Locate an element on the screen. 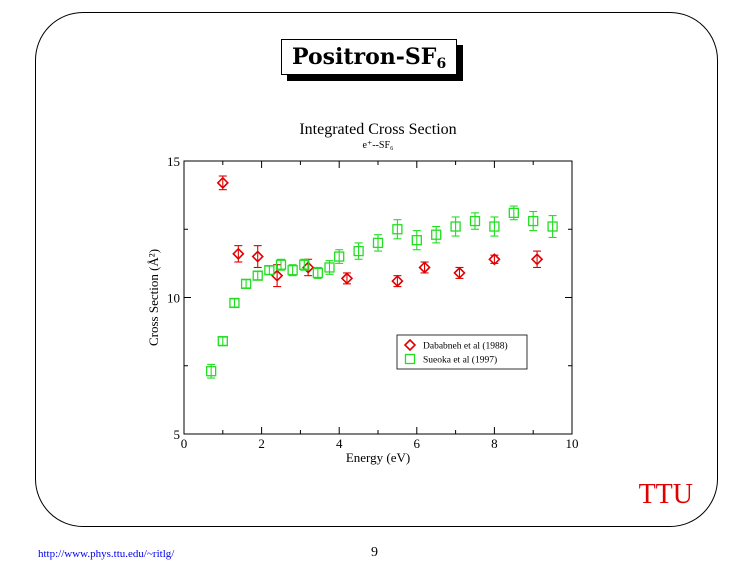 Image resolution: width=753 pixels, height=570 pixels. slide-title: Positron-SF6 is located at coordinates (369, 57).